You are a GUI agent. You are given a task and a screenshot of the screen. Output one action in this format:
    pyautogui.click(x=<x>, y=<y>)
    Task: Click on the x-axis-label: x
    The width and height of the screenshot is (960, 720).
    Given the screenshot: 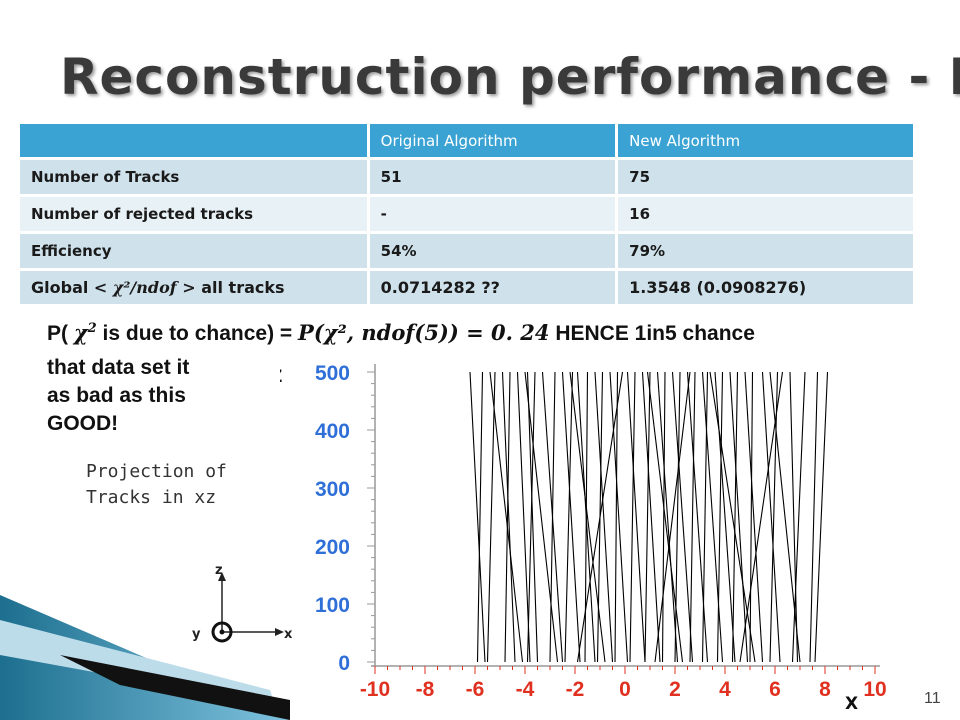 What is the action you would take?
    pyautogui.click(x=288, y=634)
    